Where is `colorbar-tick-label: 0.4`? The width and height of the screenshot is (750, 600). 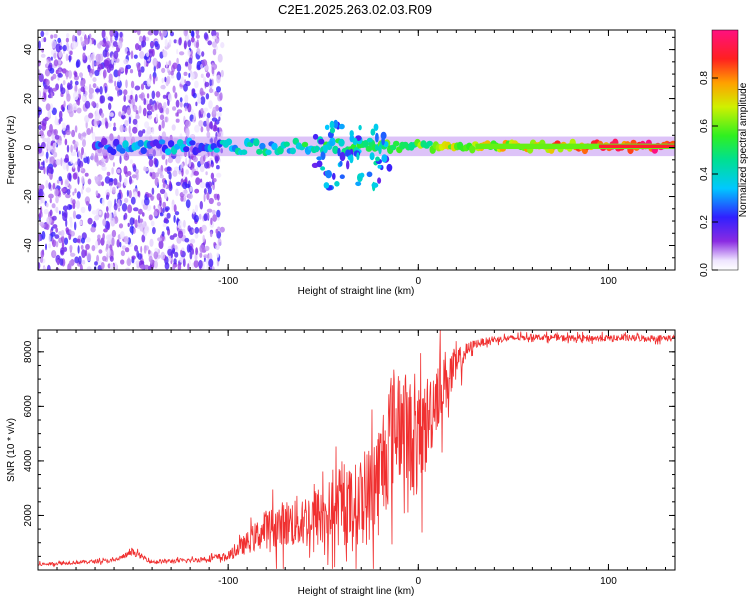
colorbar-tick-label: 0.4 is located at coordinates (704, 174).